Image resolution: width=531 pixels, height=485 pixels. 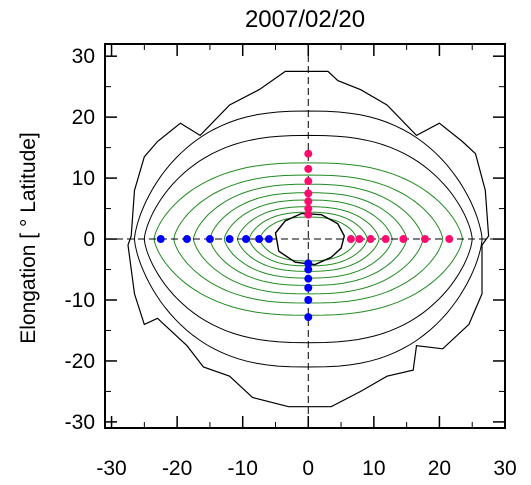 I want to click on x-tick-label: -10, so click(x=243, y=468).